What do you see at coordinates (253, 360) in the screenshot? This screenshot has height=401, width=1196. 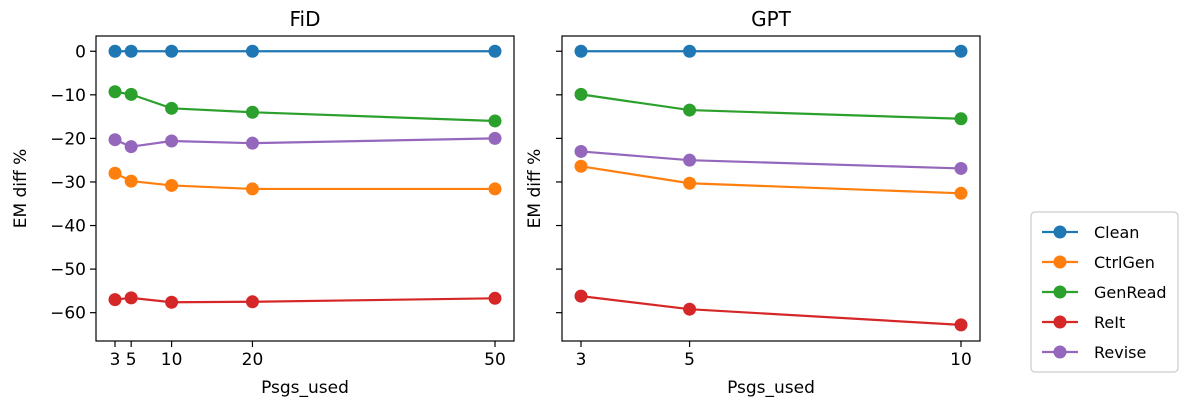 I see `x-tick-label: 20` at bounding box center [253, 360].